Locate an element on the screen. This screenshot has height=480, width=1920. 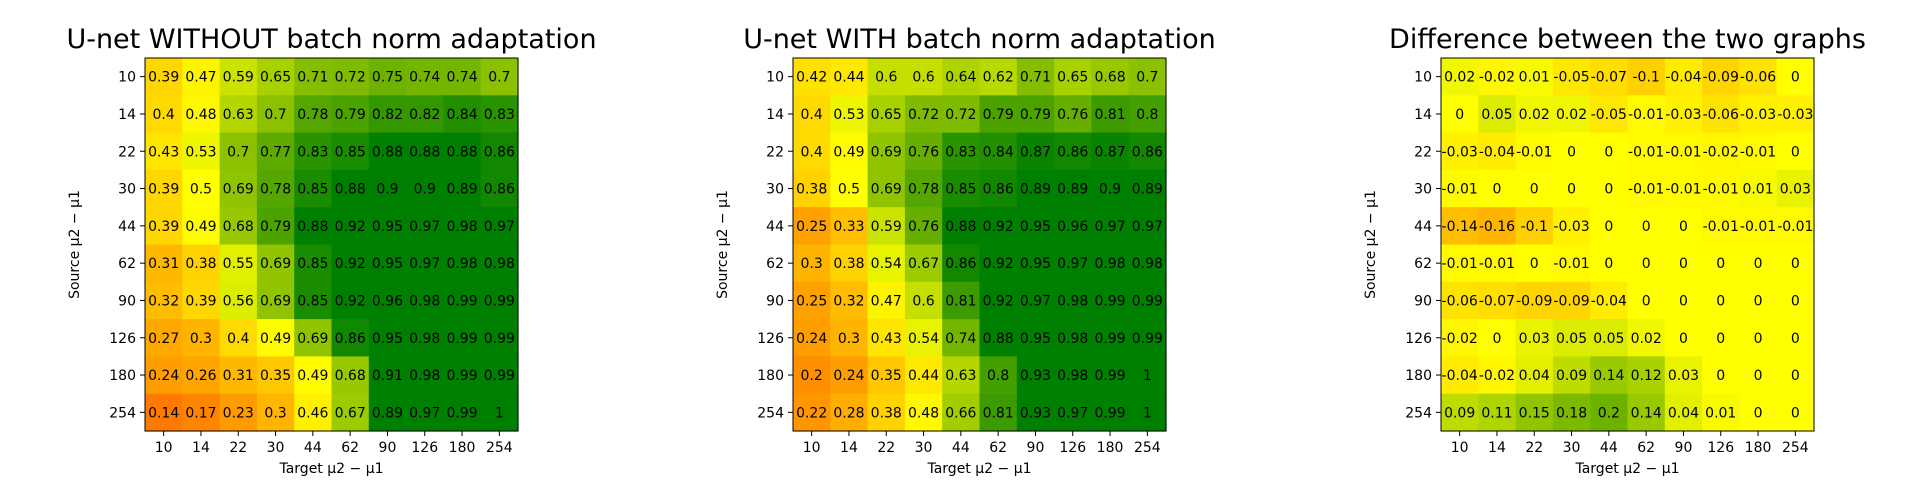
cell-value-label: 0.8 is located at coordinates (1147, 115).